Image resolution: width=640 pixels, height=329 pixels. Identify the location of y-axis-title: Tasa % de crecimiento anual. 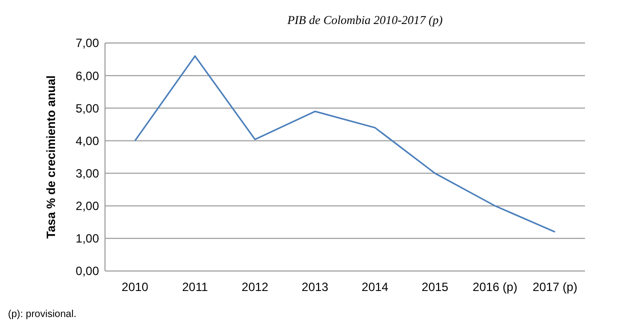
(51, 157).